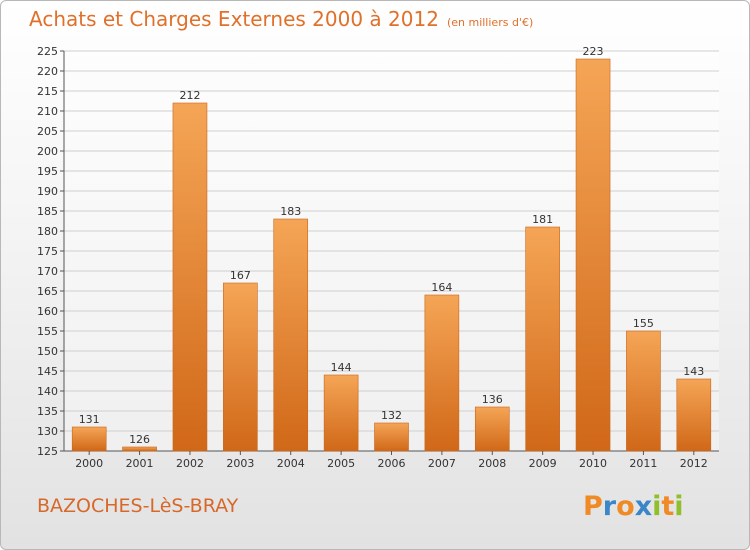 The height and width of the screenshot is (550, 750). I want to click on y-tick-label: 135, so click(47, 411).